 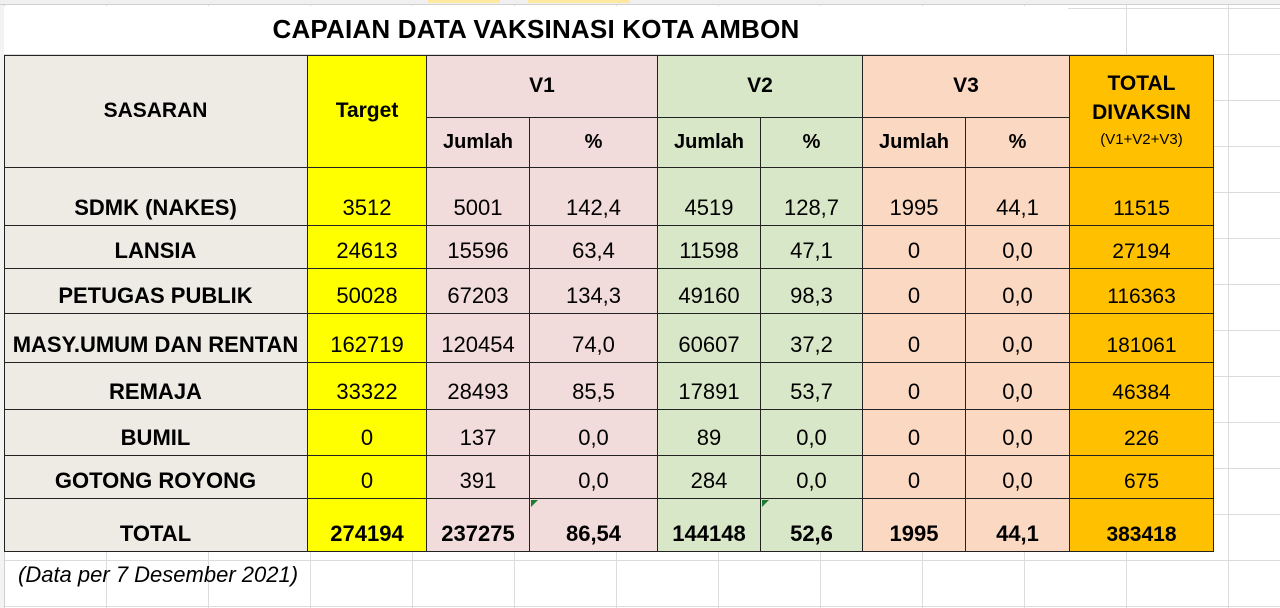 I want to click on table-cell-target: 24613, so click(x=367, y=247).